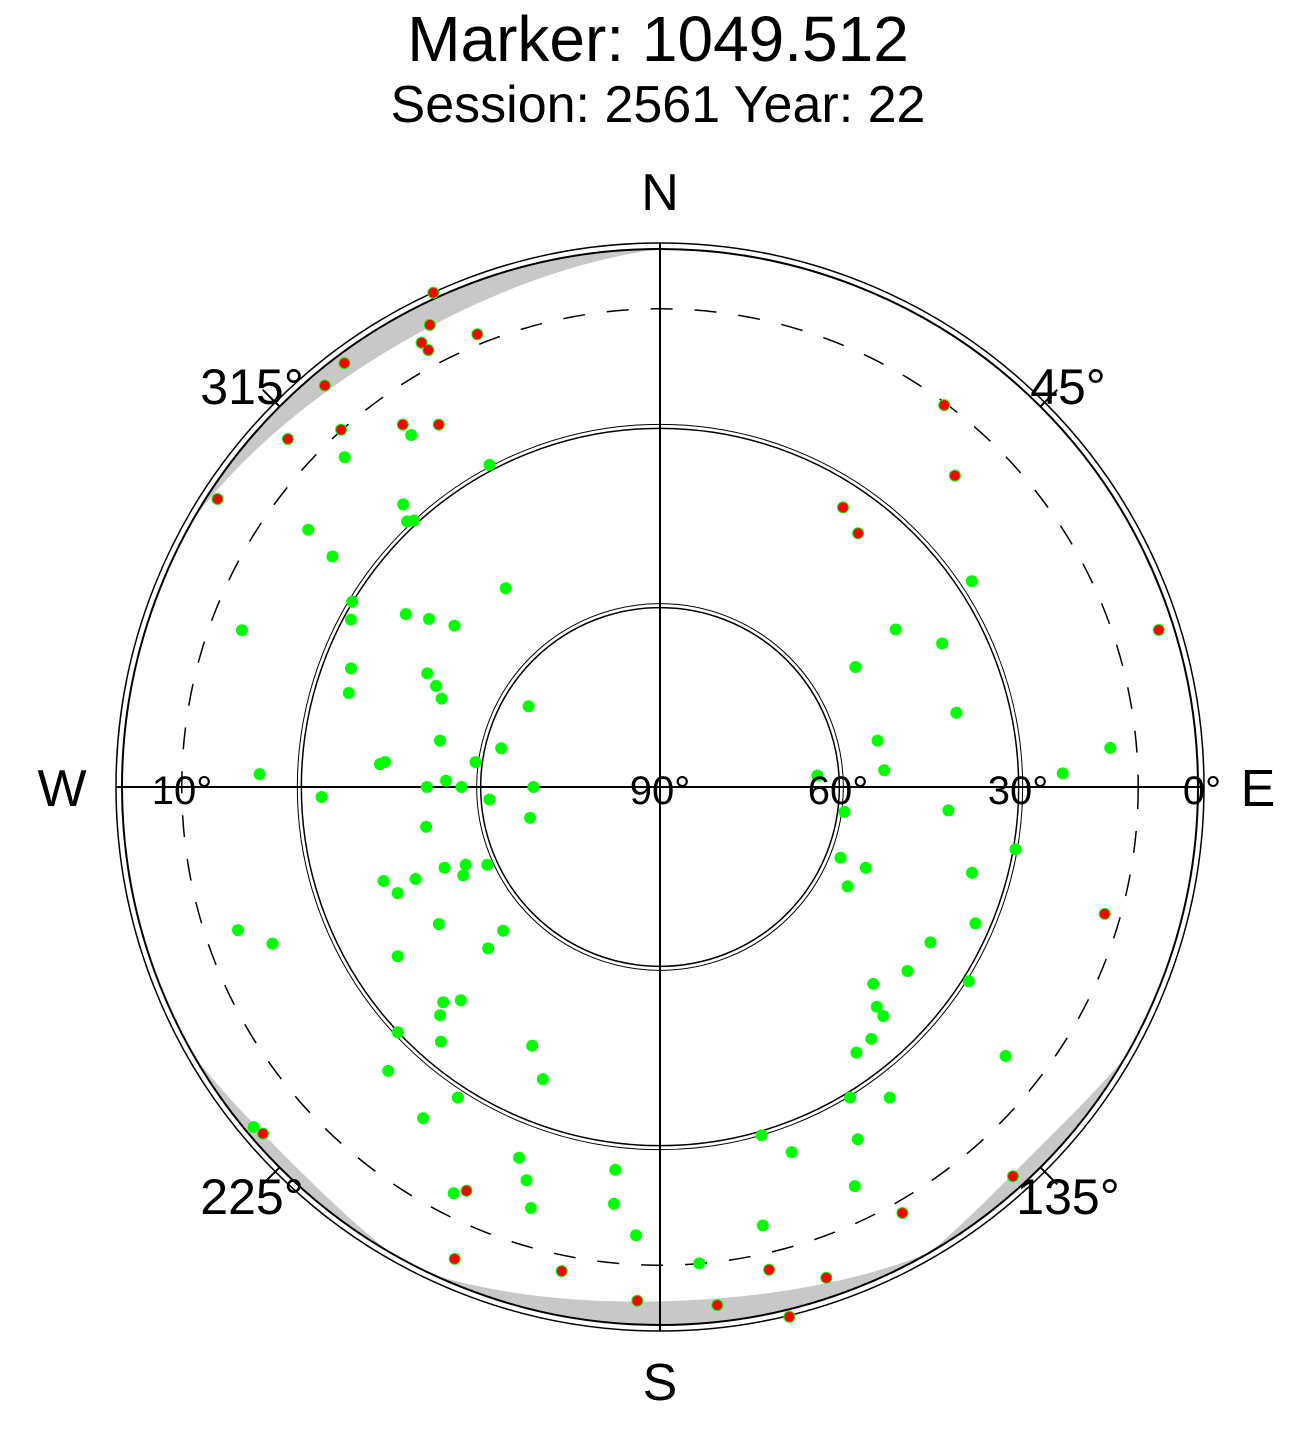  What do you see at coordinates (1018, 791) in the screenshot?
I see `elevation-label-30: 30°` at bounding box center [1018, 791].